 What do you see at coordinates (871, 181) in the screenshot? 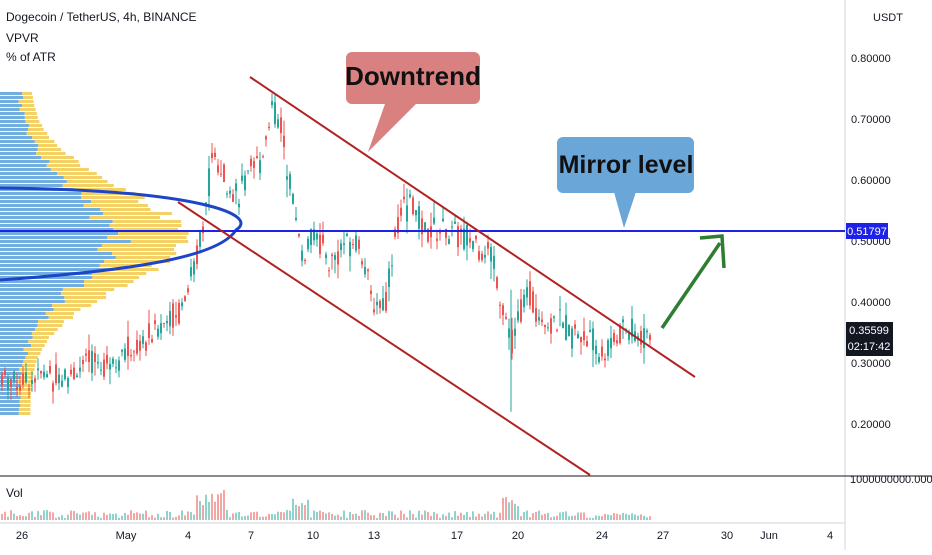
I see `price-tick-label: 0.60000` at bounding box center [871, 181].